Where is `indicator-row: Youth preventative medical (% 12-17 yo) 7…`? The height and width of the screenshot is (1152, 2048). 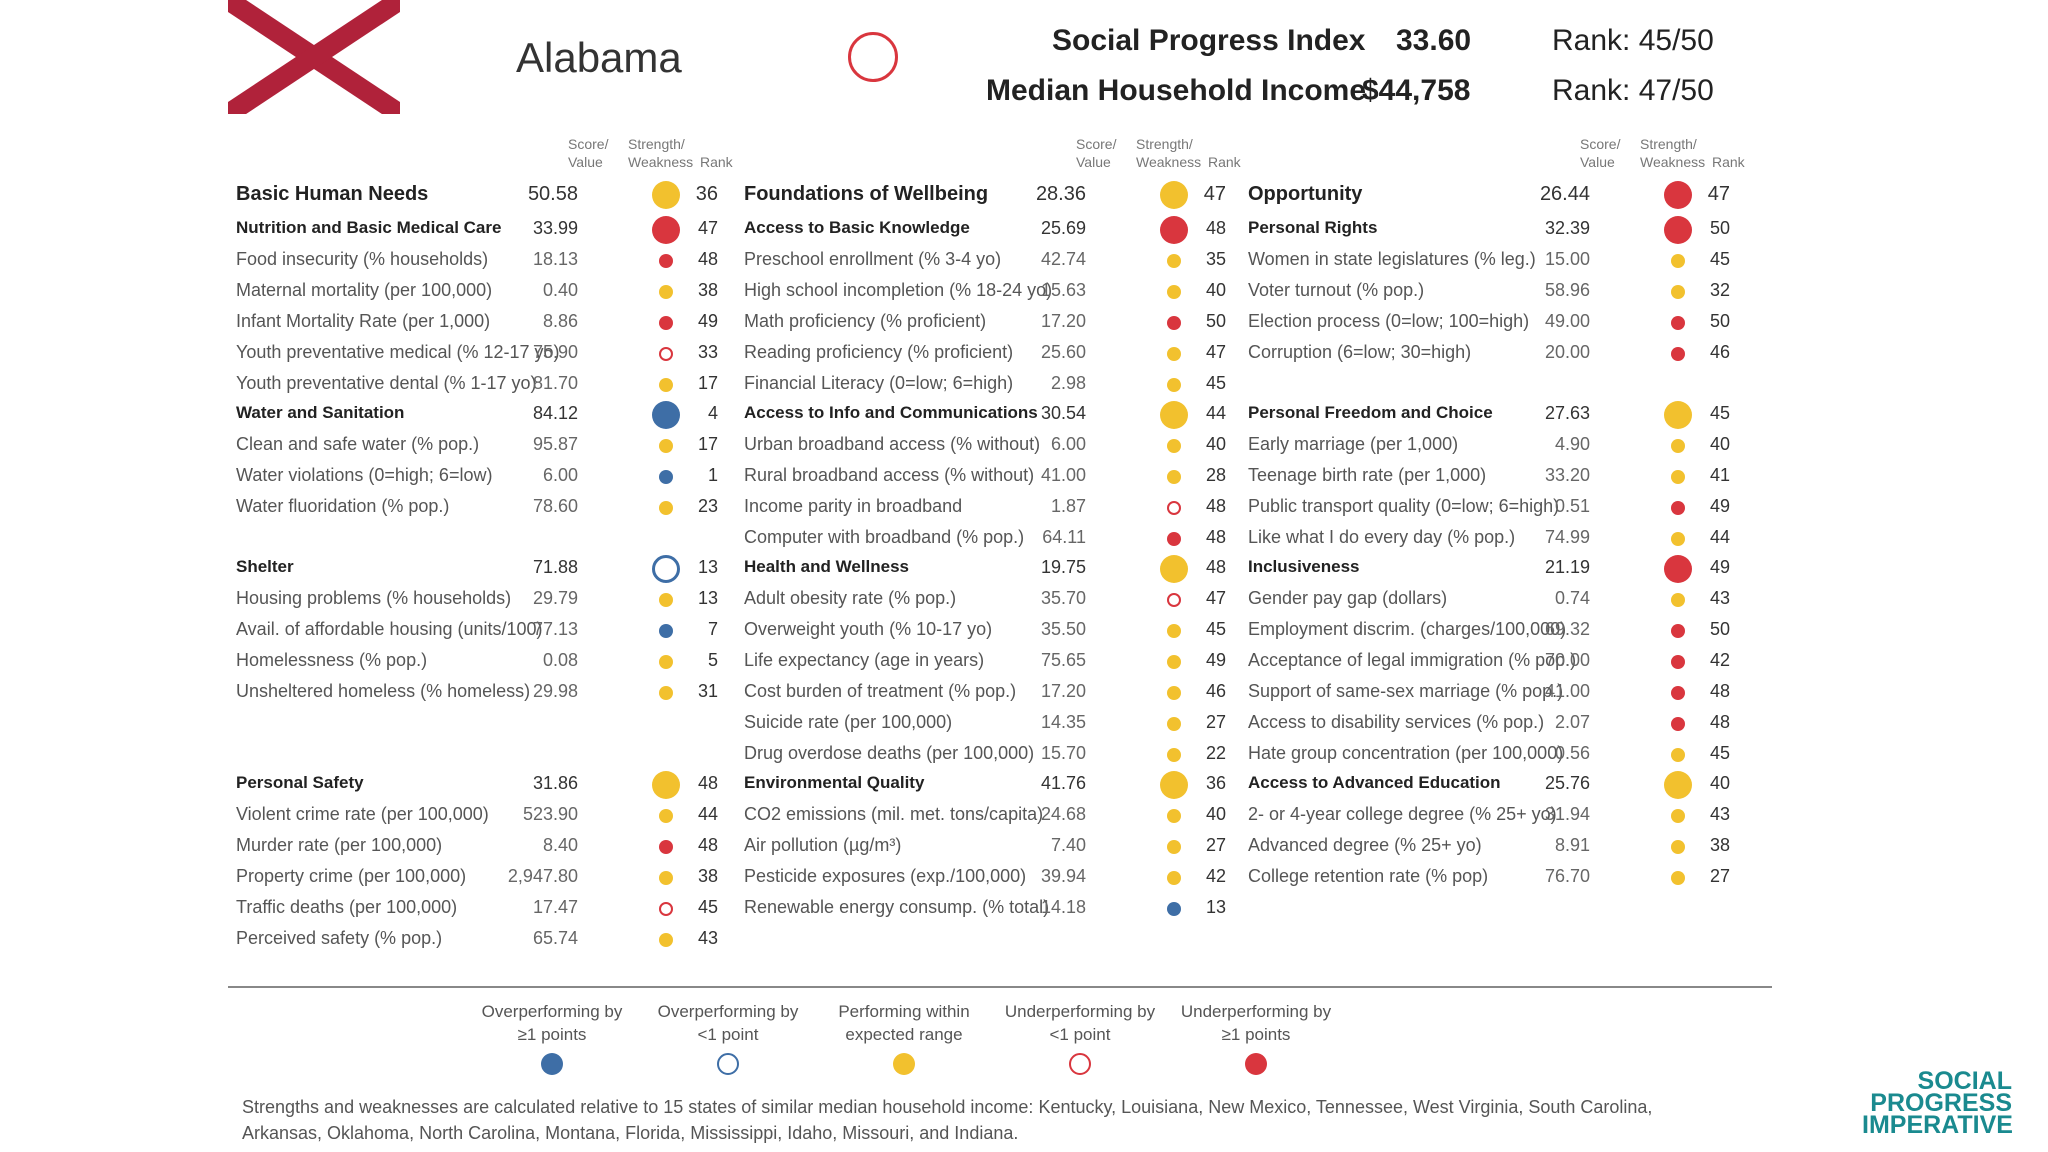 indicator-row: Youth preventative medical (% 12-17 yo) 7… is located at coordinates (478, 353).